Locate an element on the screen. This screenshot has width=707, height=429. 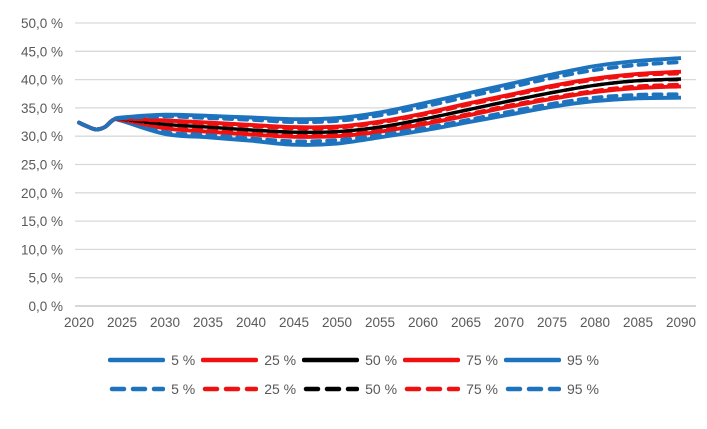
legend-item-50%-solid: 50 % is located at coordinates (349, 360).